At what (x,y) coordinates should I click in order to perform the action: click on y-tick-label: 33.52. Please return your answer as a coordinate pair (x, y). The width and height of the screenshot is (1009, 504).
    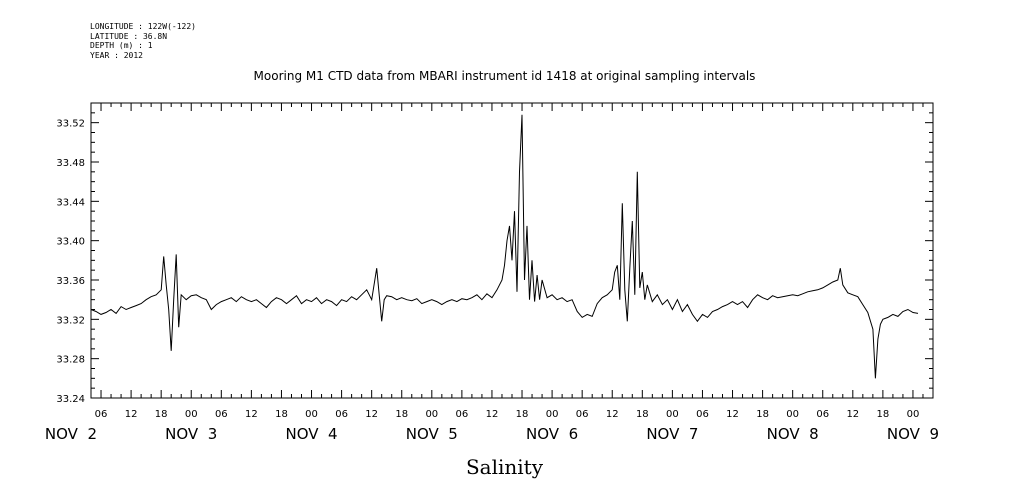
    Looking at the image, I should click on (70, 124).